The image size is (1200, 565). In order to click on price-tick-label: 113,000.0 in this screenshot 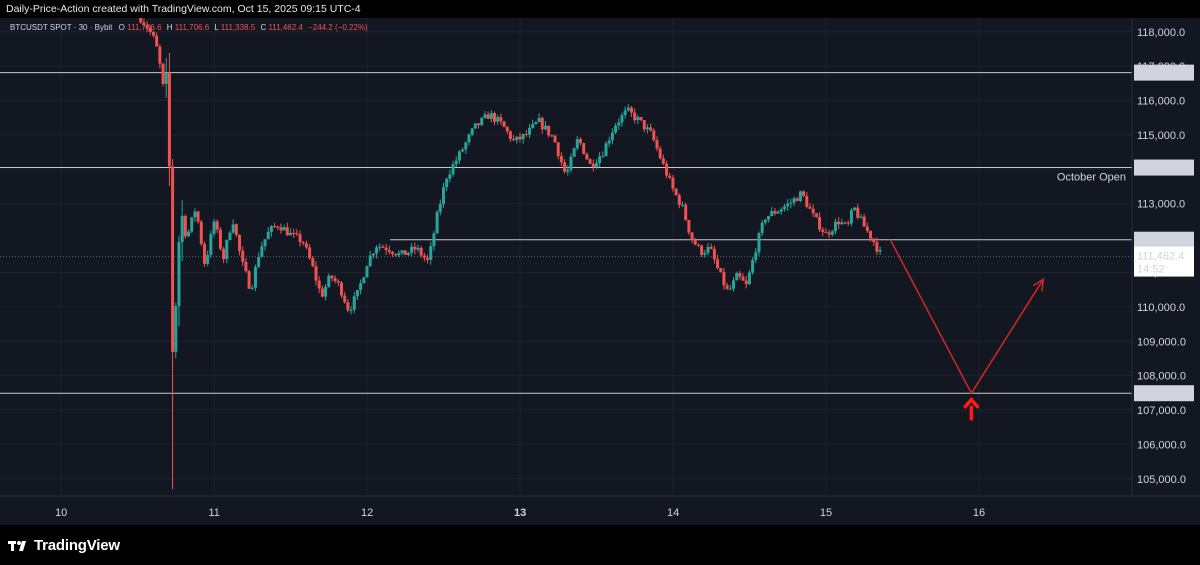, I will do `click(1161, 205)`.